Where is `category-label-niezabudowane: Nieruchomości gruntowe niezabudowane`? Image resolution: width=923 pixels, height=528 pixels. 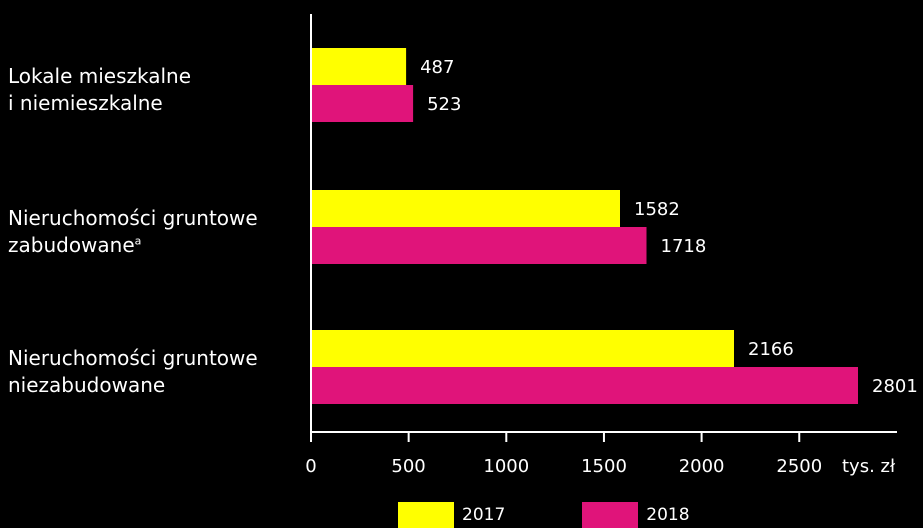 category-label-niezabudowane: Nieruchomości gruntowe niezabudowane is located at coordinates (133, 372).